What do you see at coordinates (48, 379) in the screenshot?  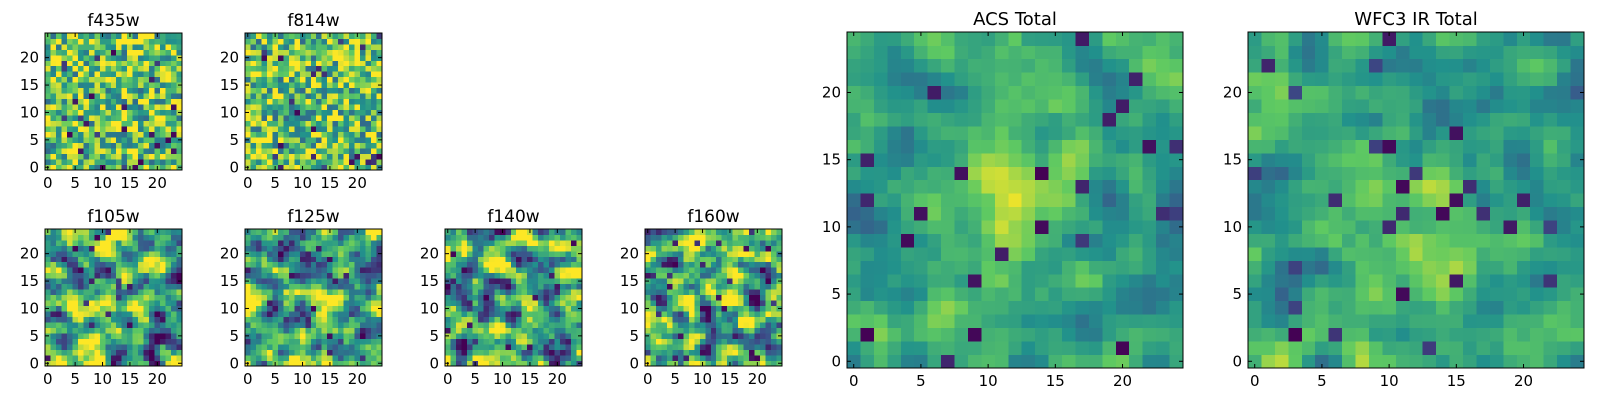 I see `x-tick-label: 0` at bounding box center [48, 379].